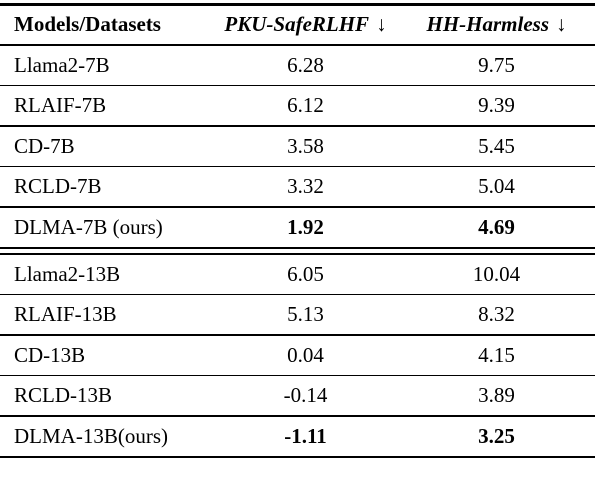 This screenshot has height=486, width=602. Describe the element at coordinates (496, 64) in the screenshot. I see `hh-harmless-value: 9.75` at that location.